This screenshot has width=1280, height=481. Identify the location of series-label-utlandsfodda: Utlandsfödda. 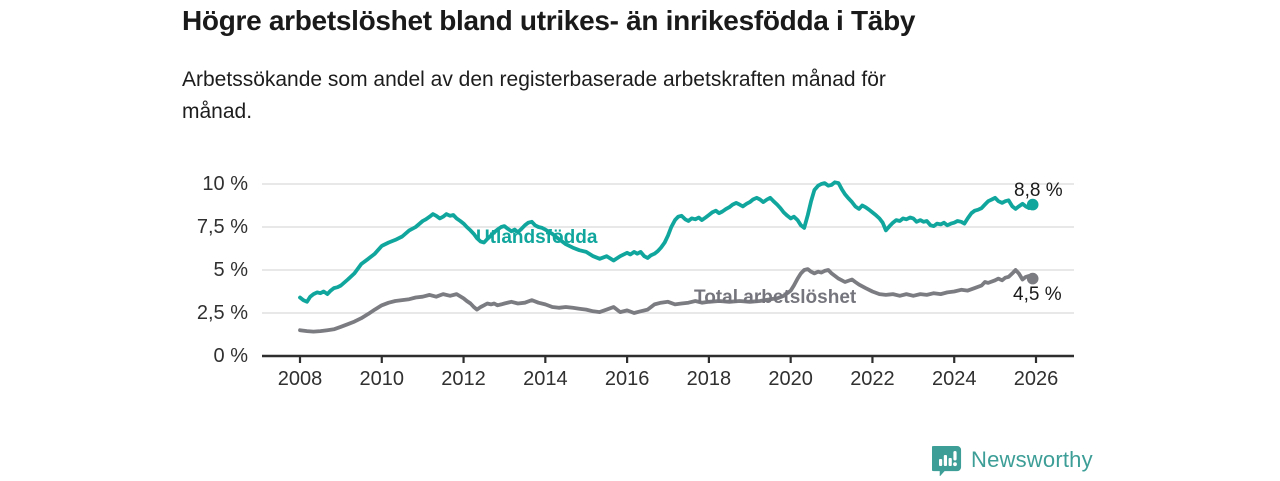
(537, 237).